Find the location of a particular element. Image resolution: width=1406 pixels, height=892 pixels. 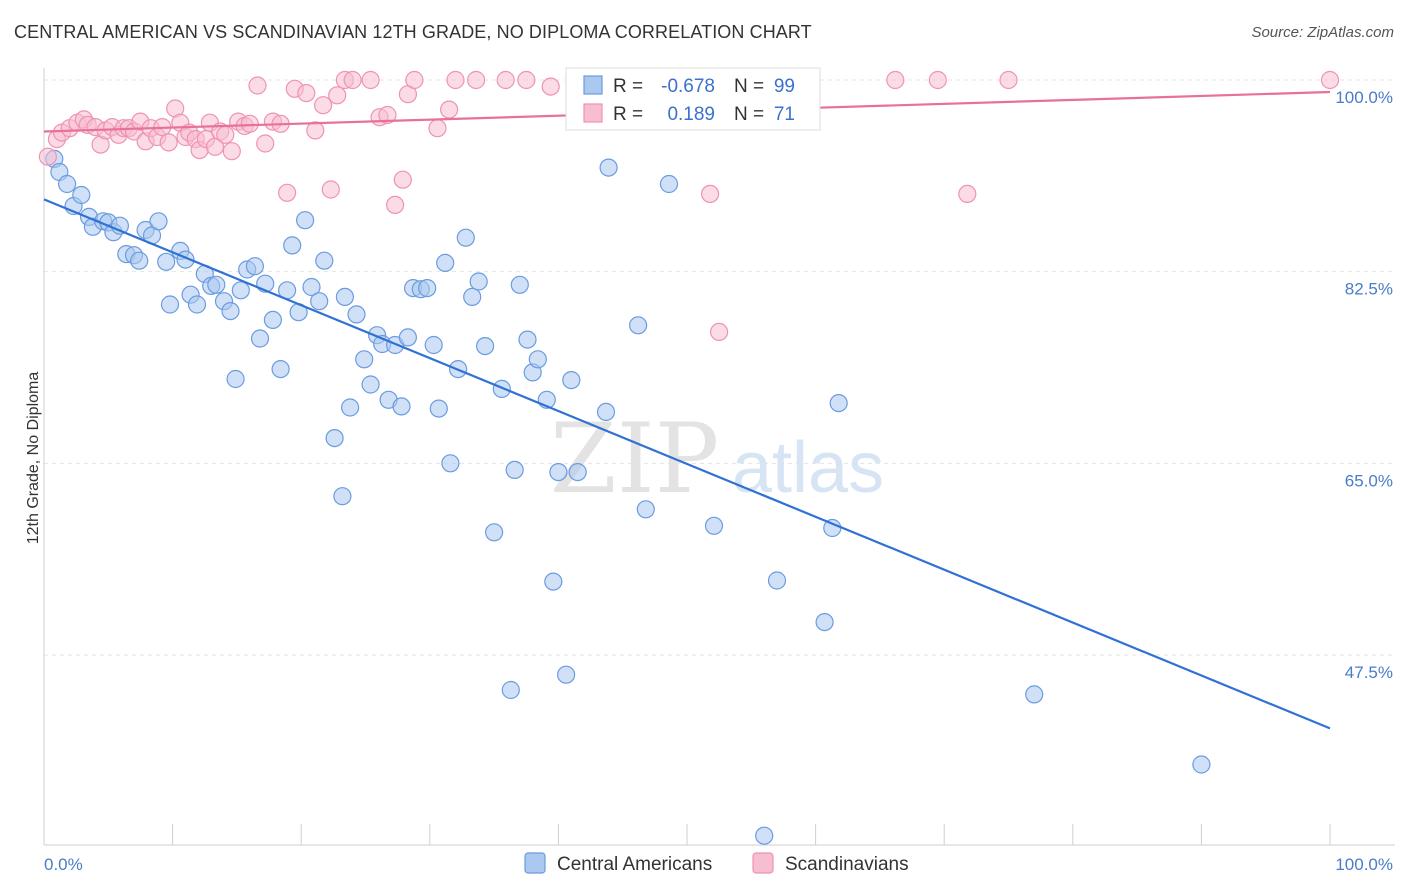

series-legend: Central Americans Scandinavians is located at coordinates (716, 863).